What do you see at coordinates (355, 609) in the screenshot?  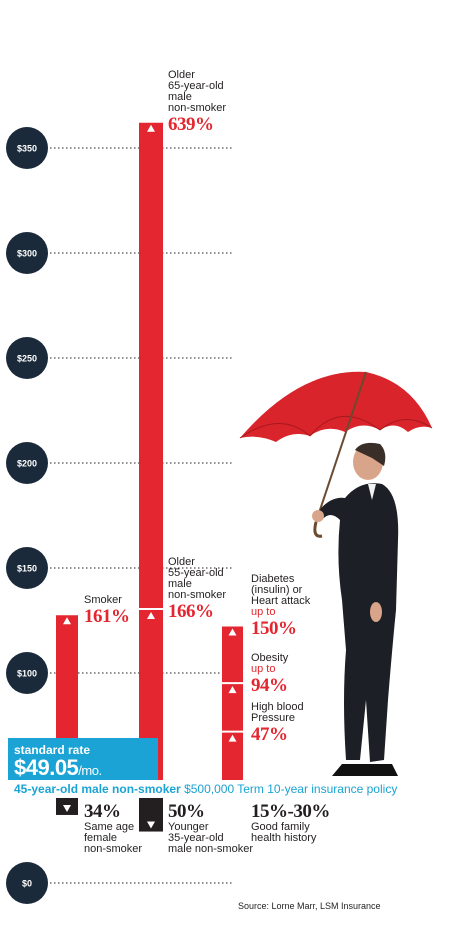 I see `businessman-figure` at bounding box center [355, 609].